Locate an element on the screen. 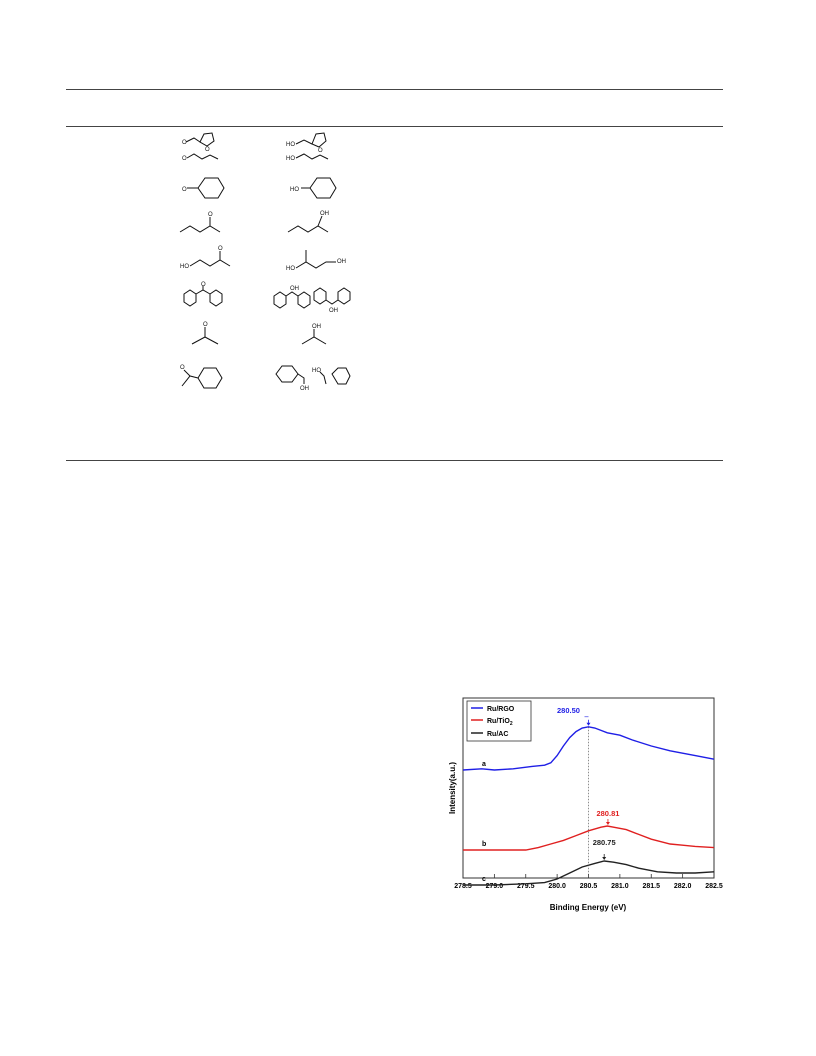 The height and width of the screenshot is (1056, 816). legend: Ru/RGO Ru/TiO2 Ru/AC is located at coordinates (499, 721).